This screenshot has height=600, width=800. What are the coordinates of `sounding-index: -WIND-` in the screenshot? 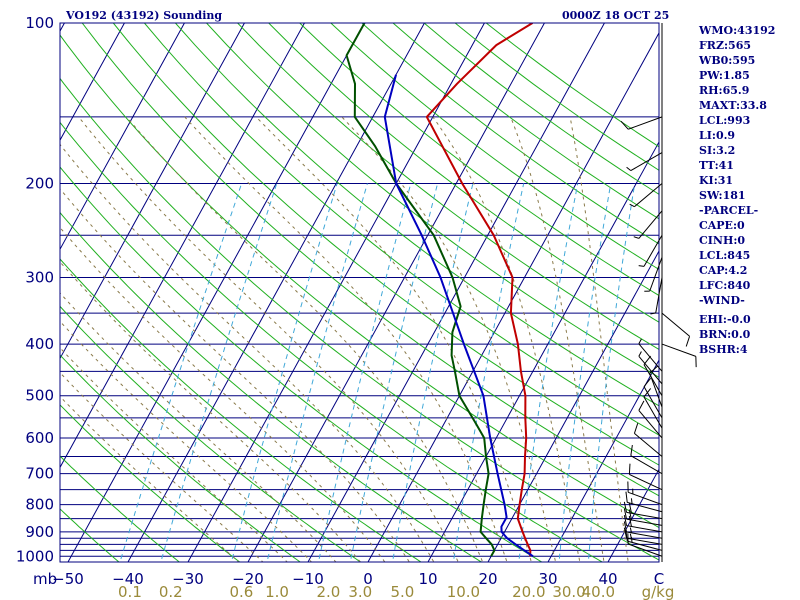 It's located at (722, 300).